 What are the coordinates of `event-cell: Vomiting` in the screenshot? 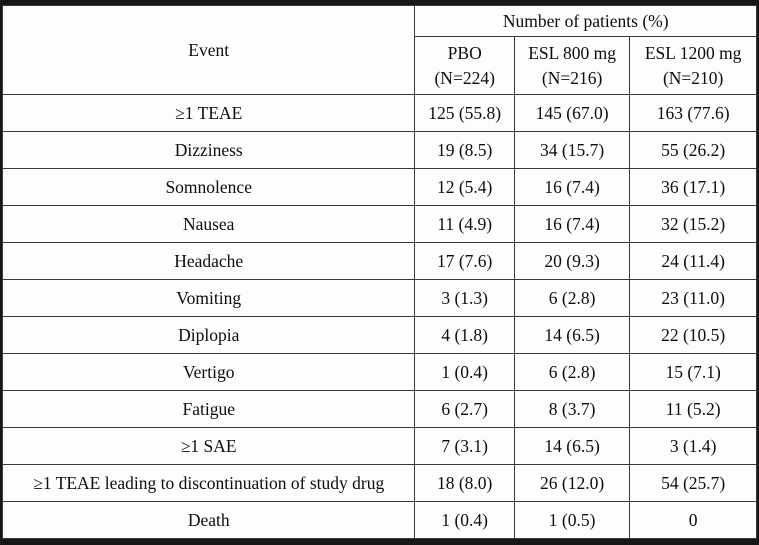 It's located at (208, 298).